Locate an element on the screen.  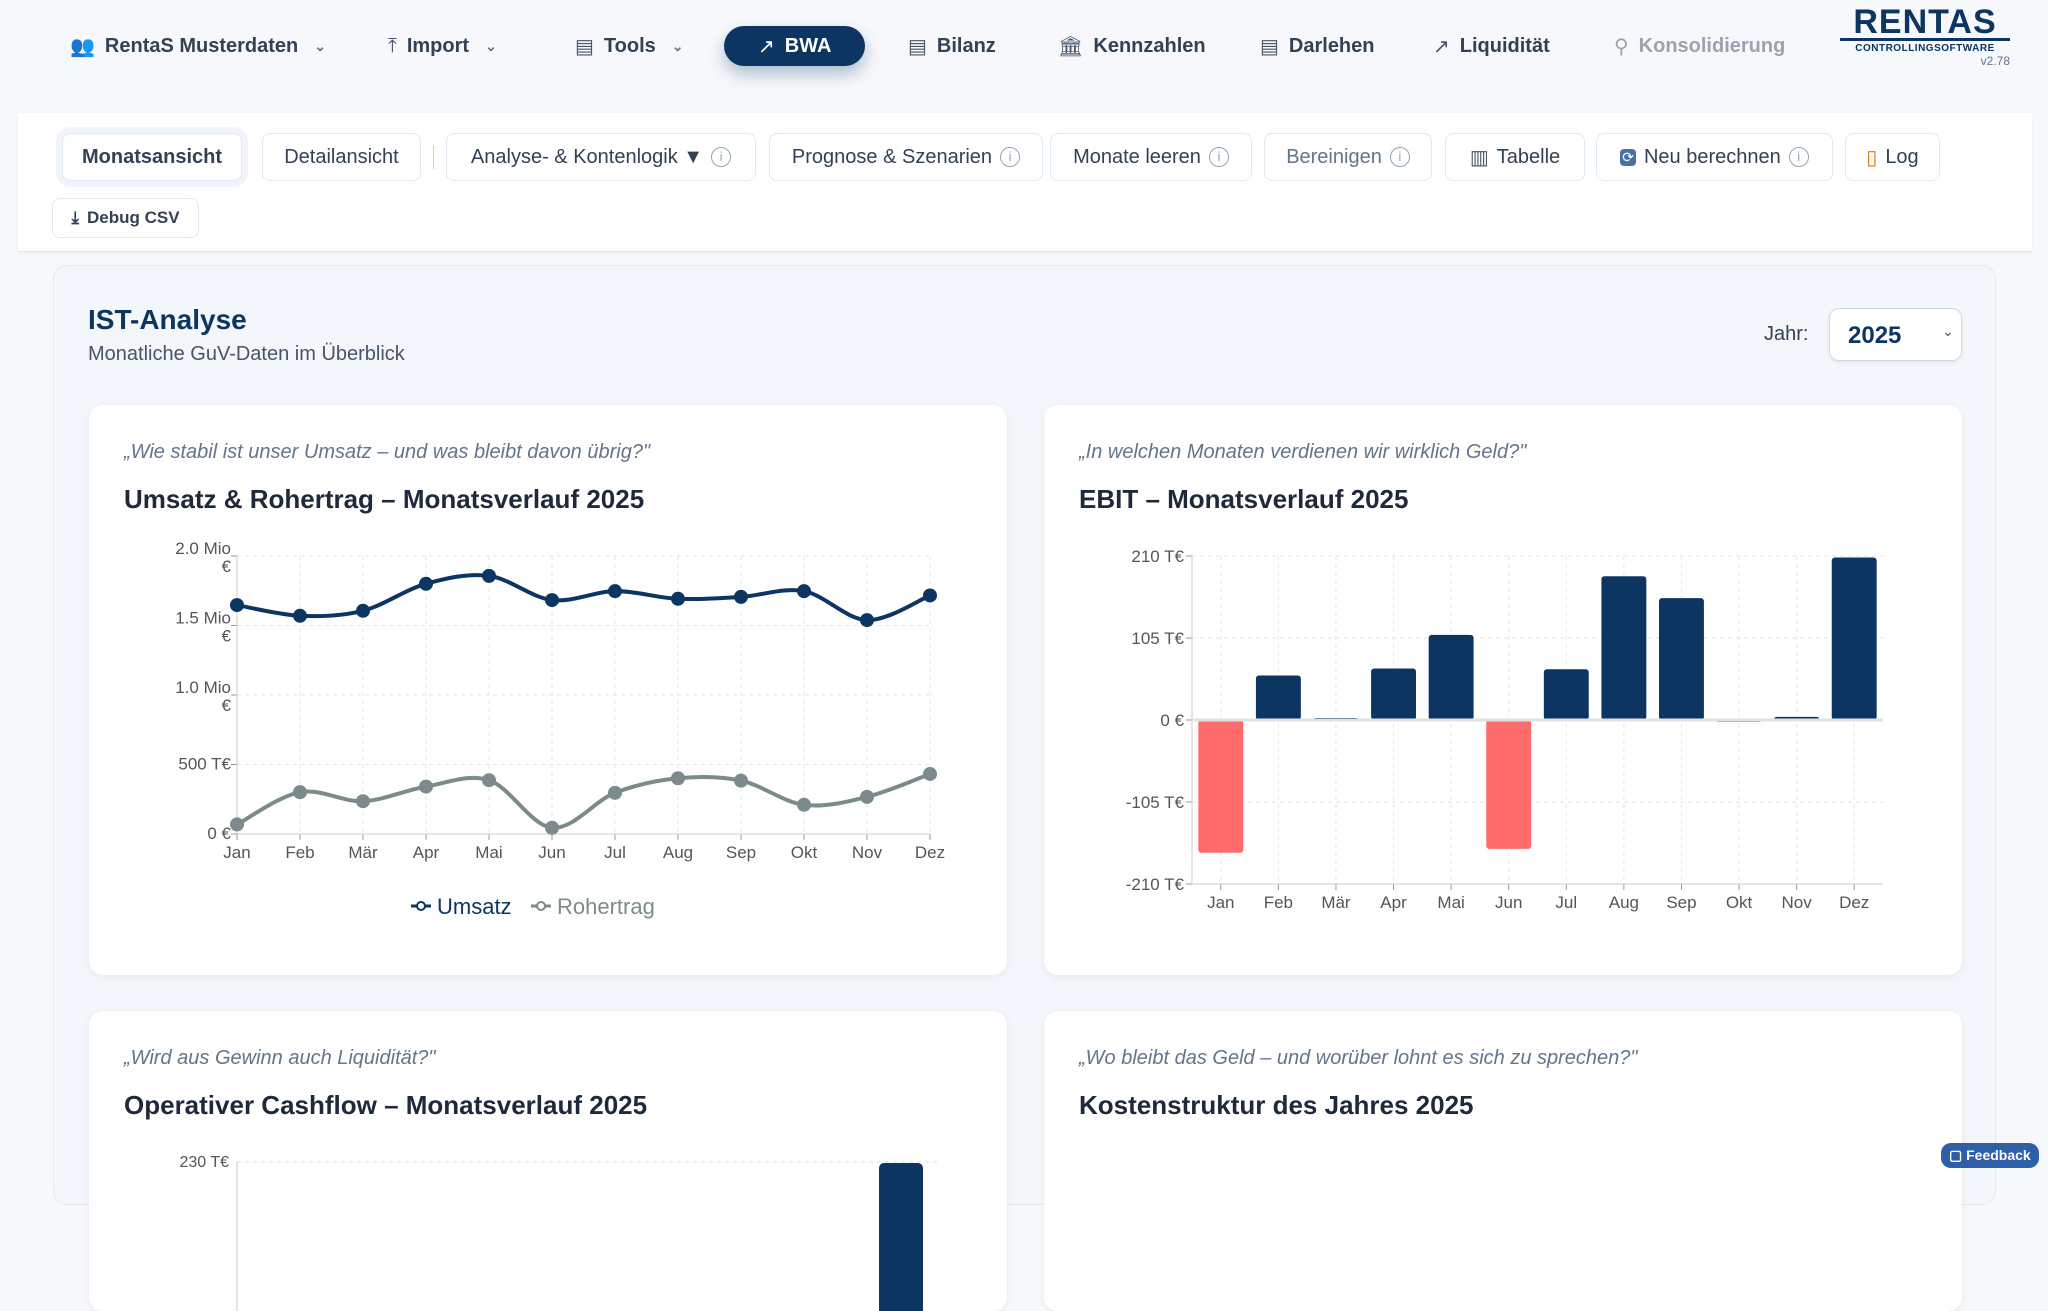
legend-umsatz: Umsatz is located at coordinates (474, 906).